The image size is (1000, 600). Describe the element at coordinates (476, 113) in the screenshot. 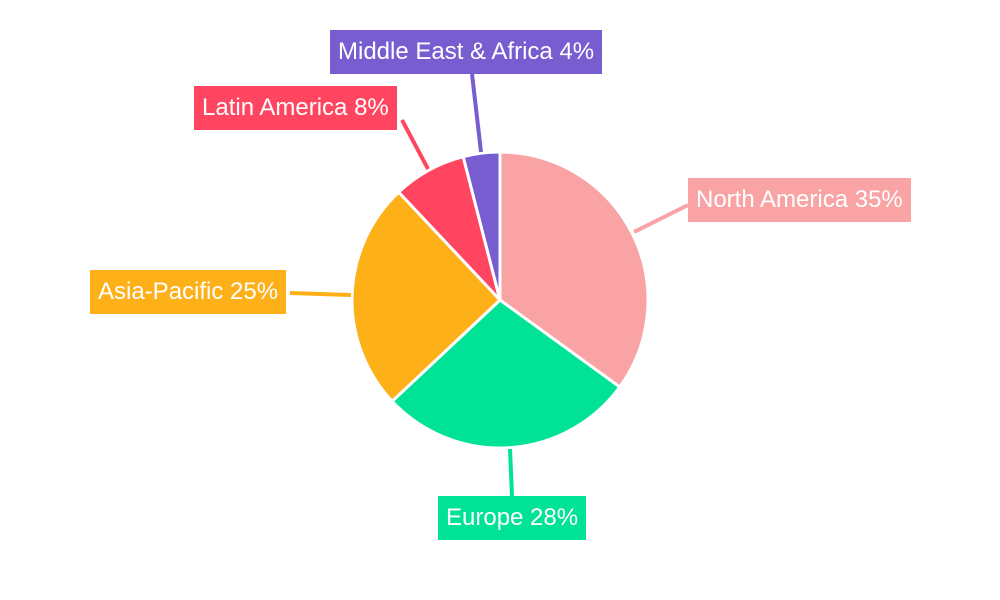

I see `leader-line-middle-east-africa` at that location.